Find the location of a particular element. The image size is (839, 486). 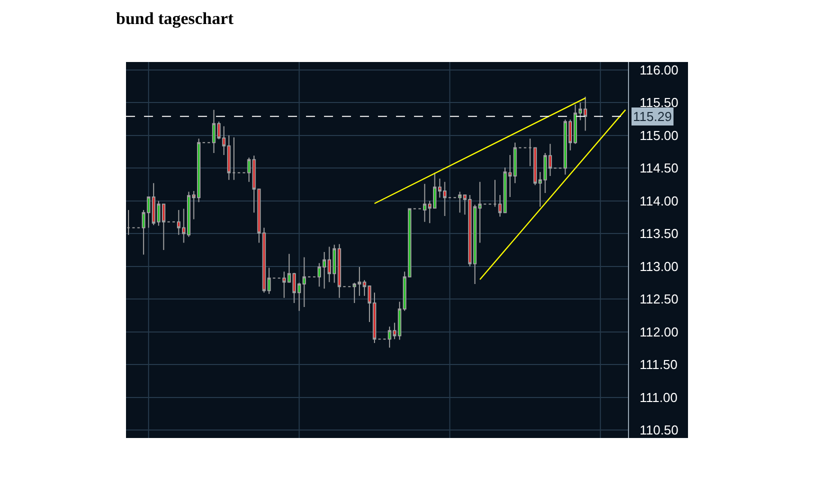

y-tick-label: 115.00 is located at coordinates (659, 135).